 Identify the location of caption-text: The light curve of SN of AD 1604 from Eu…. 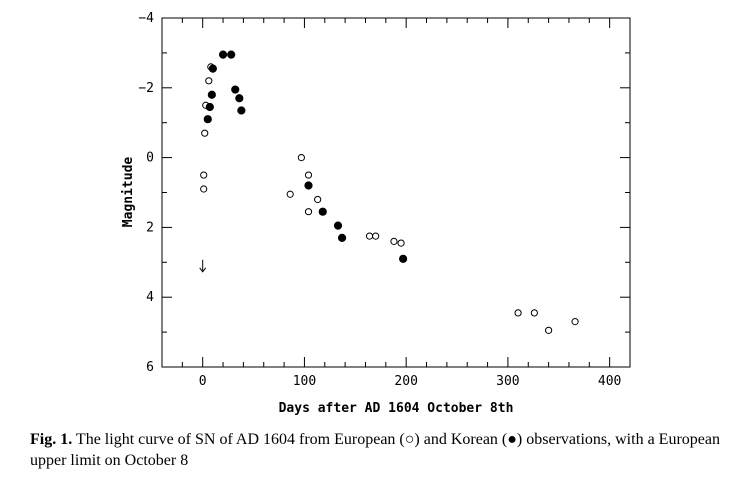
(375, 450).